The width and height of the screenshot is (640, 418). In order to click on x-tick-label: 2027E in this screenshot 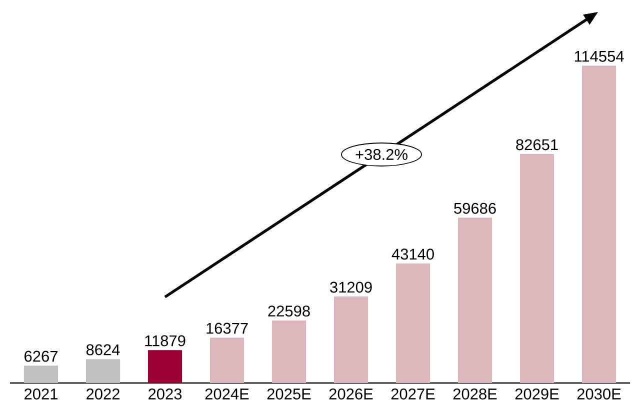, I will do `click(413, 394)`.